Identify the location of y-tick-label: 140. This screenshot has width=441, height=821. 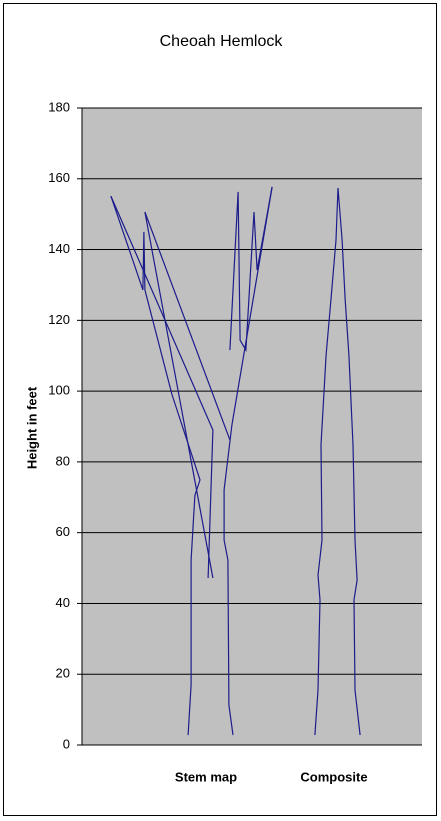
(59, 248).